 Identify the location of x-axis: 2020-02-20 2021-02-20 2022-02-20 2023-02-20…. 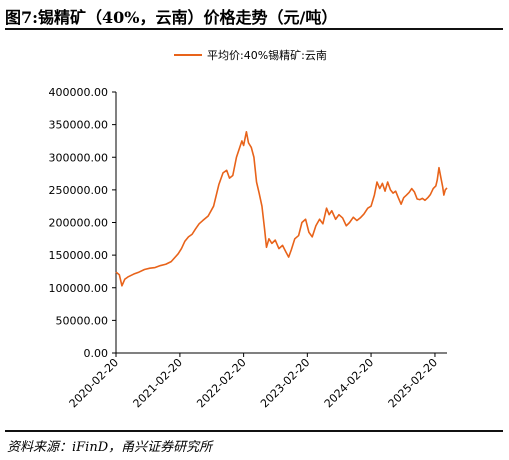
(257, 381).